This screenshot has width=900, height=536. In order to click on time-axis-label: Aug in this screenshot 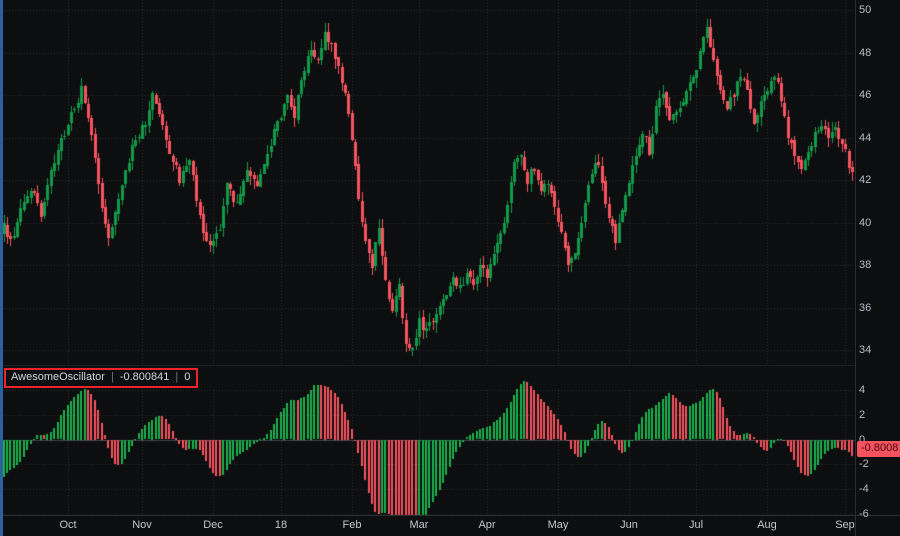, I will do `click(767, 525)`.